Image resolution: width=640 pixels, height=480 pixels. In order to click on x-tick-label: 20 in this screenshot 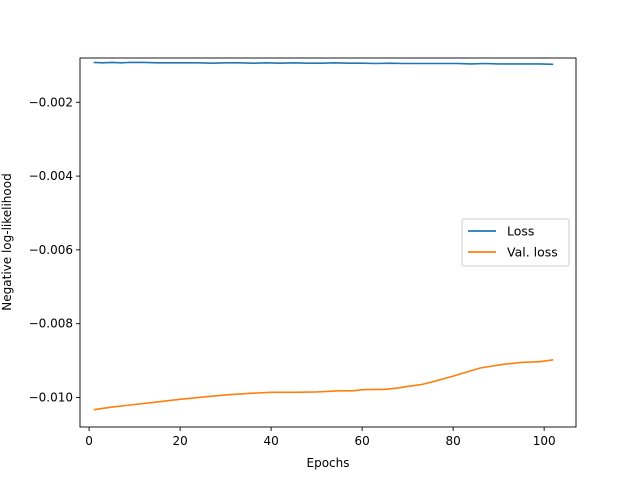, I will do `click(179, 441)`.